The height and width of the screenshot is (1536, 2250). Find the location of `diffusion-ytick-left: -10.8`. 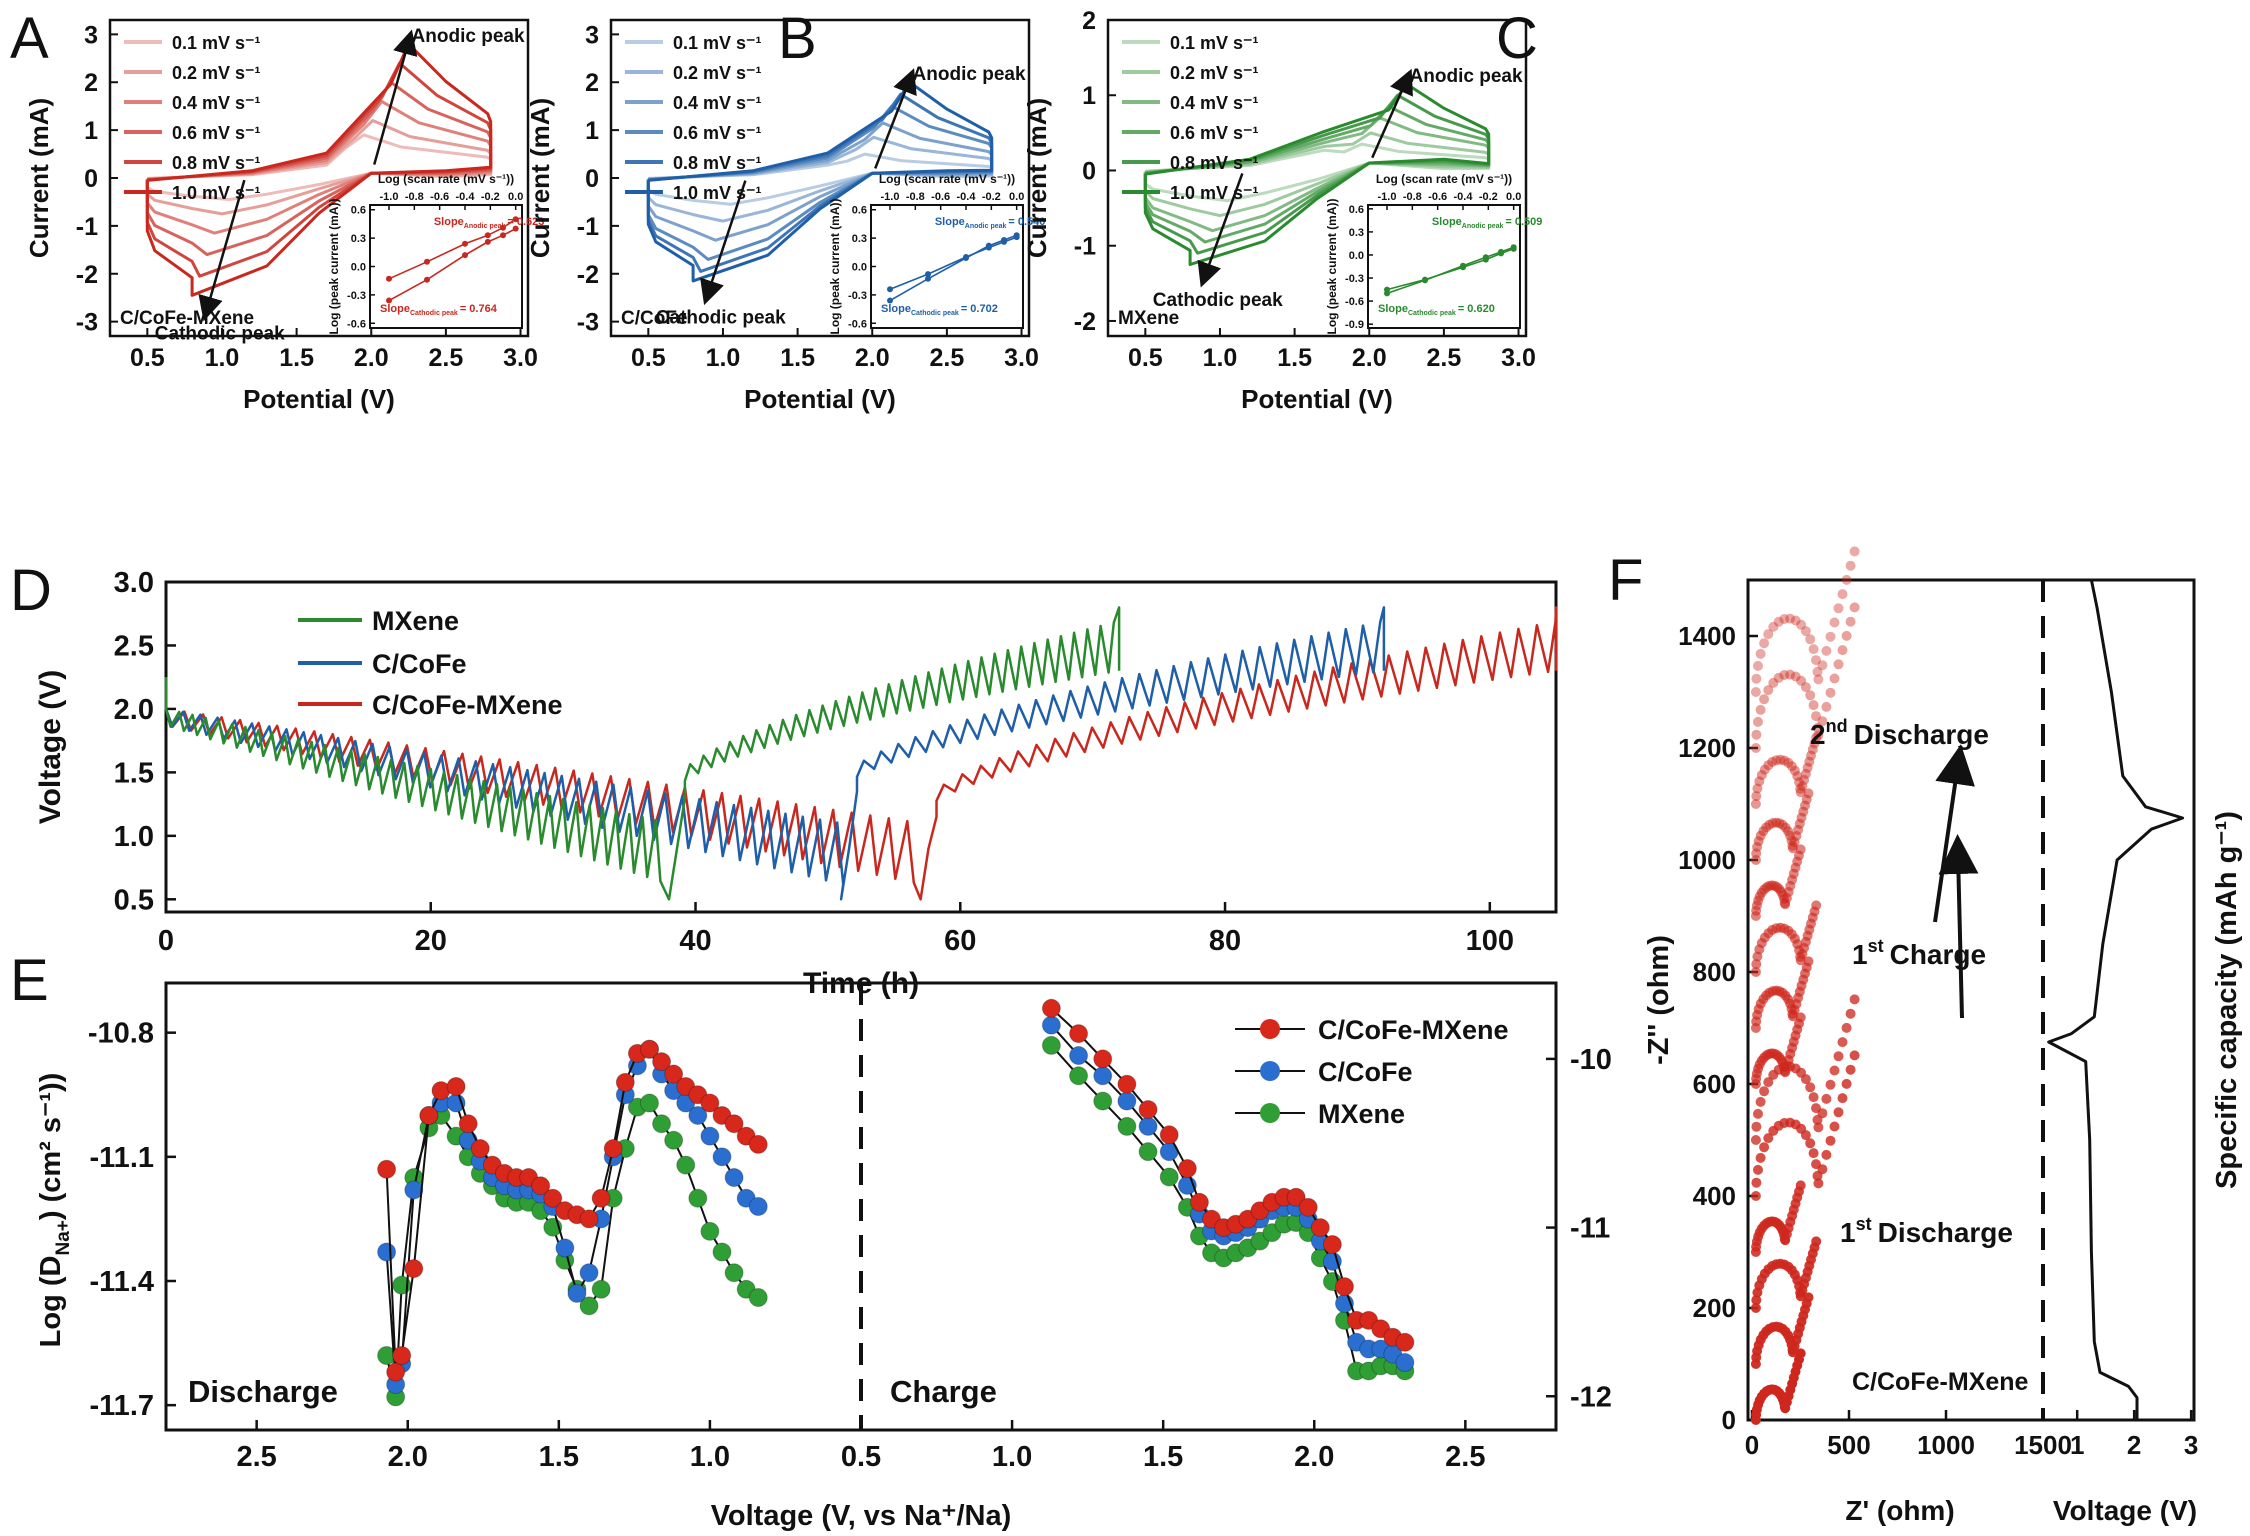

diffusion-ytick-left: -10.8 is located at coordinates (121, 1034).